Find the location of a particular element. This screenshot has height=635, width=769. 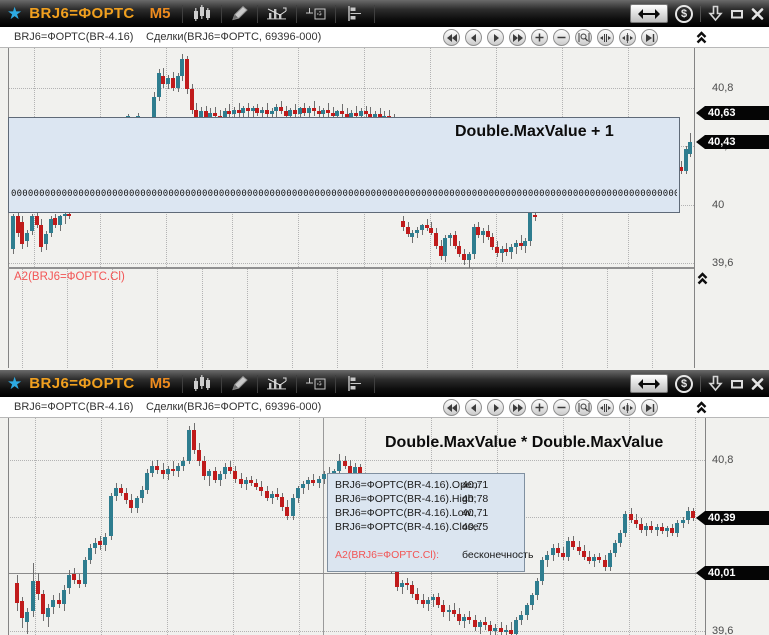

price-axis-label: 40 is located at coordinates (718, 205).